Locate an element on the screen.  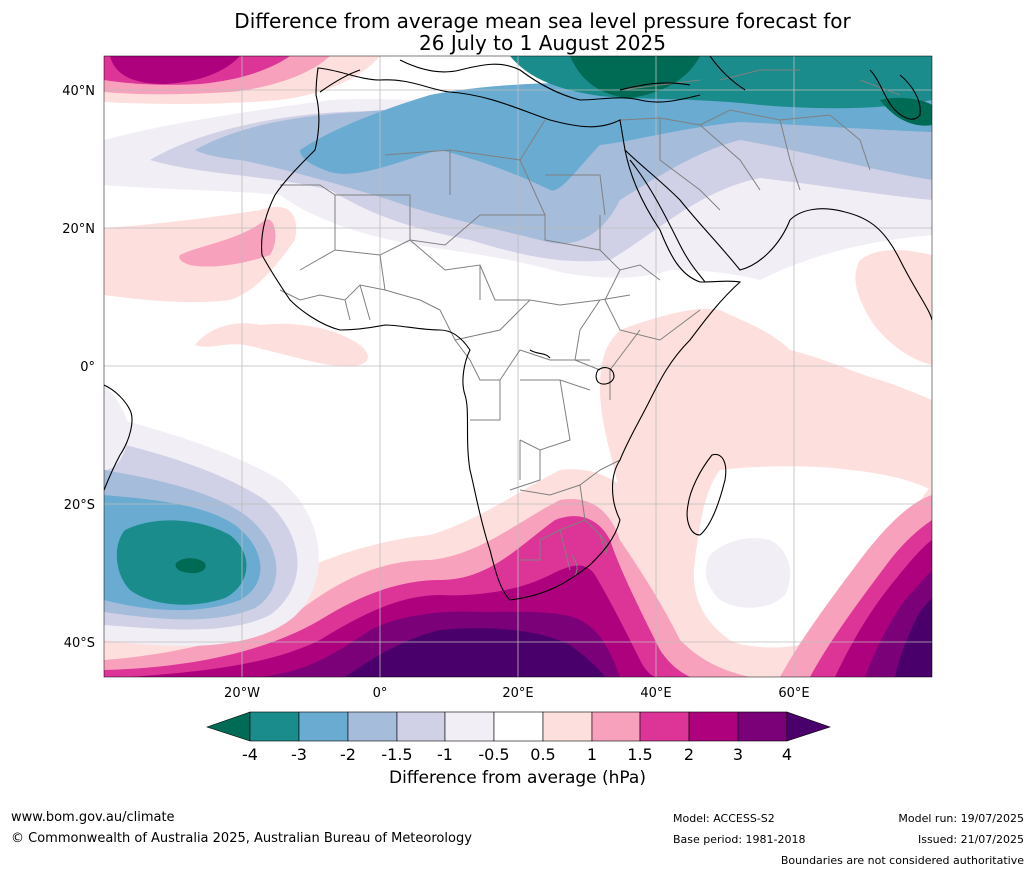
lon-label-60e: 60°E is located at coordinates (793, 693).